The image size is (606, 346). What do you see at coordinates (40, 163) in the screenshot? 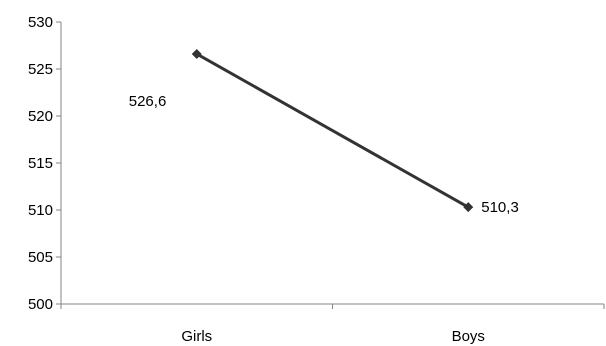
I see `y-tick-label: 515` at bounding box center [40, 163].